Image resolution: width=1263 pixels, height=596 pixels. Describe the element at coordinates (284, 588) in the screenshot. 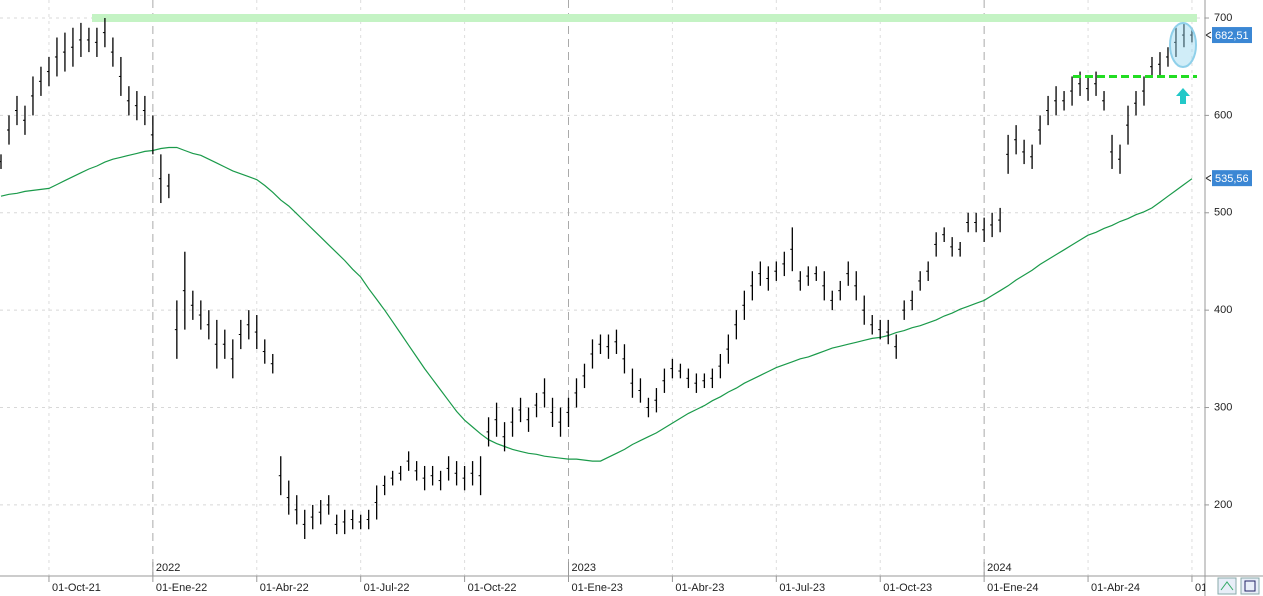

I see `x-tick-label: 01-Abr-22` at that location.